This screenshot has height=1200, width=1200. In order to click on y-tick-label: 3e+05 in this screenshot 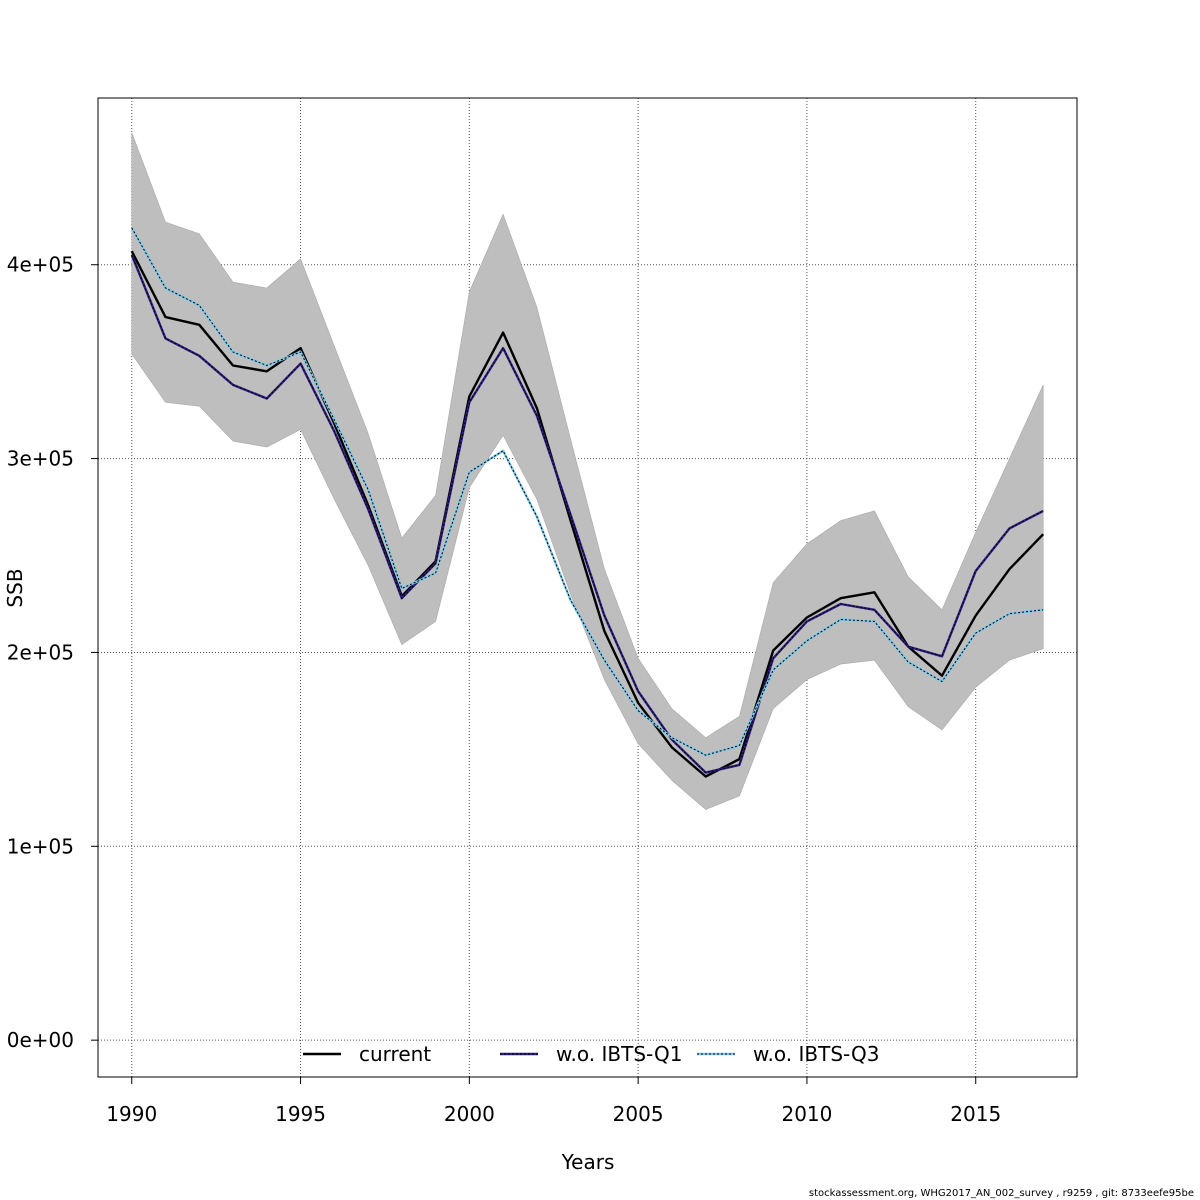, I will do `click(40, 459)`.